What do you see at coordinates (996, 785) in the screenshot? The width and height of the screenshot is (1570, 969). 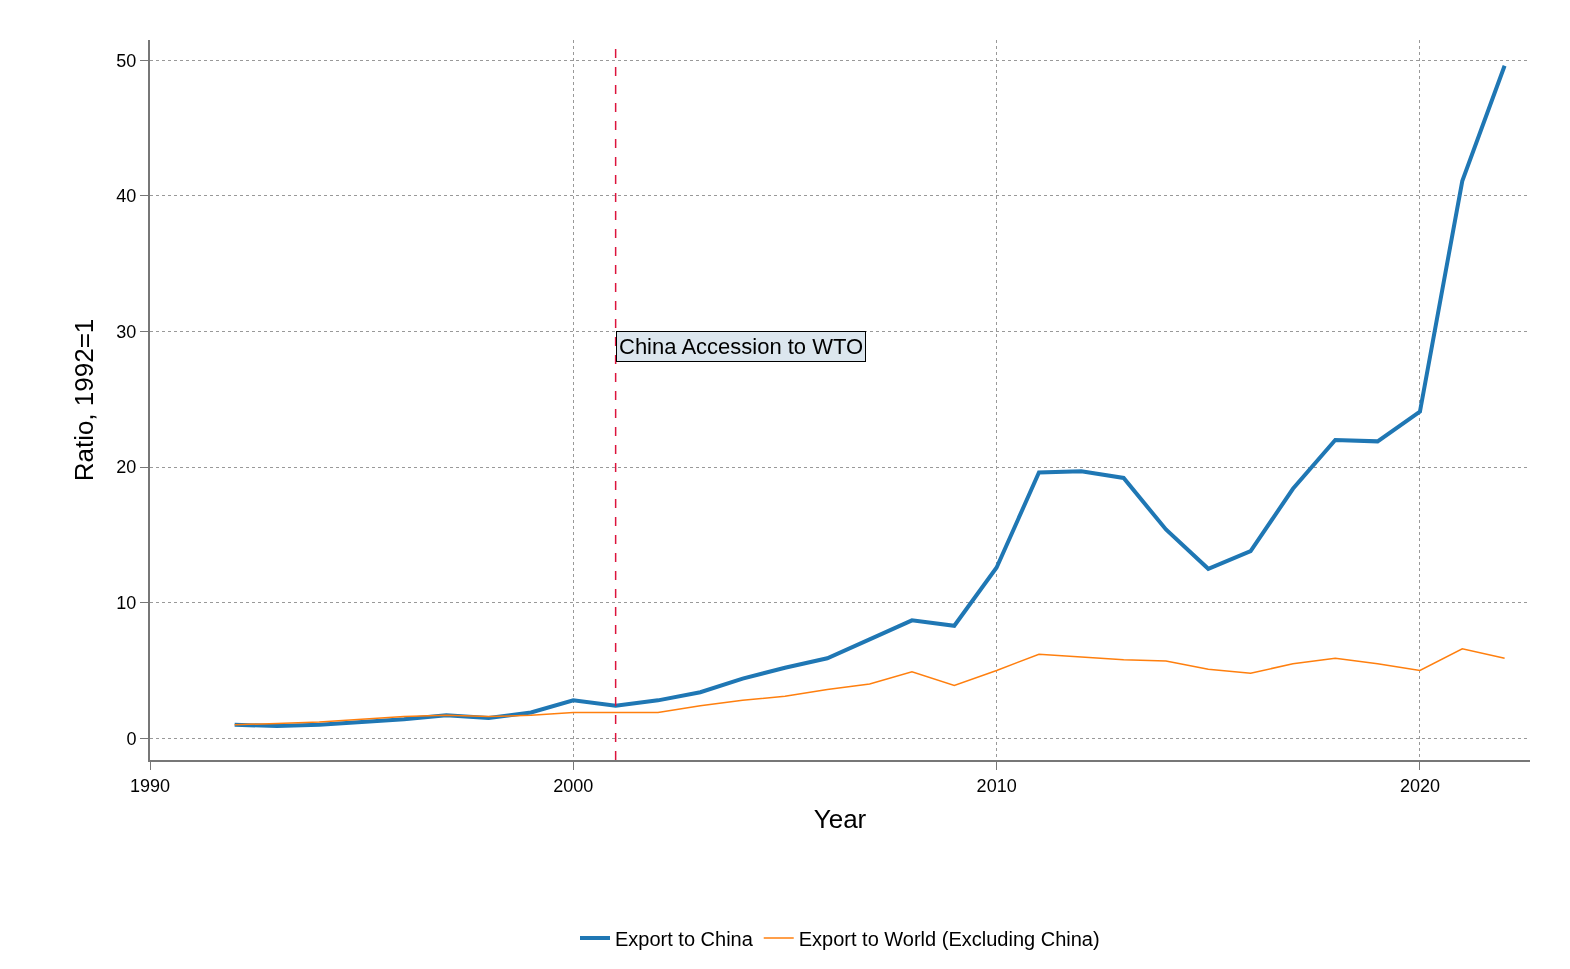 I see `x-tick-label: 2010` at bounding box center [996, 785].